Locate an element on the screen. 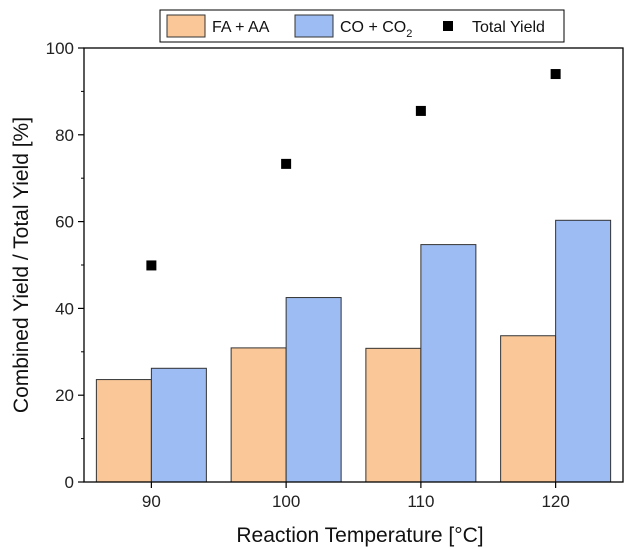 This screenshot has width=637, height=549. y-tick-label-60: 60 is located at coordinates (64, 222).